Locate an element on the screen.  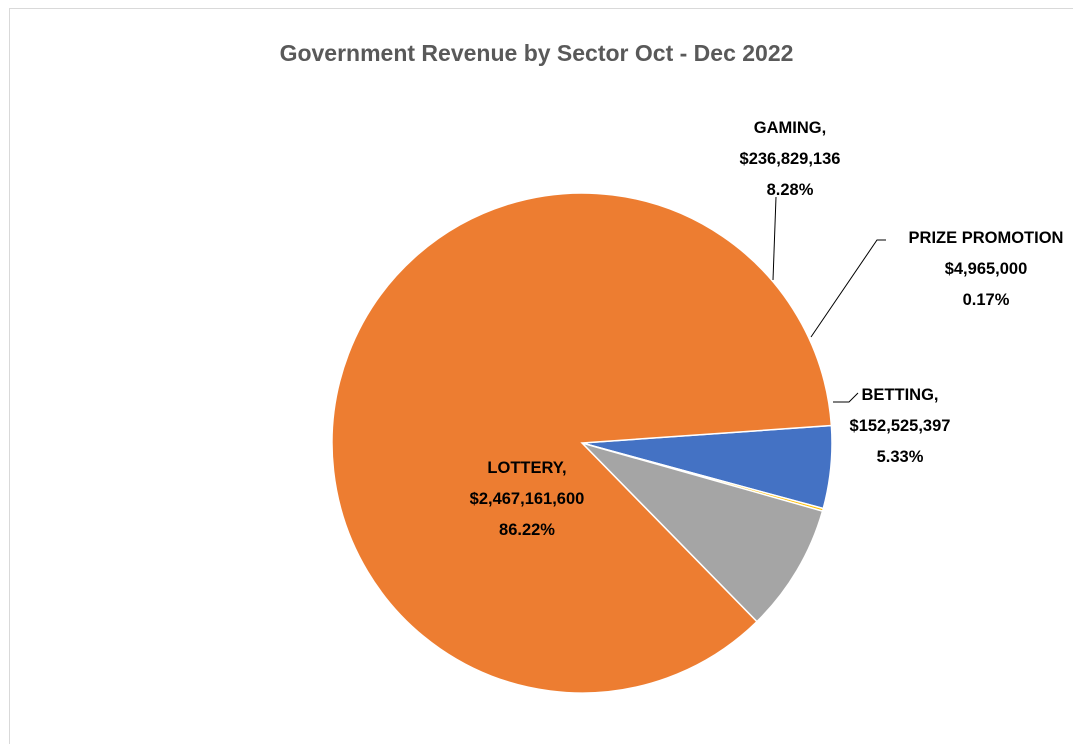
data-label: PRIZE PROMOTION $4,965,000 0.17% is located at coordinates (986, 269).